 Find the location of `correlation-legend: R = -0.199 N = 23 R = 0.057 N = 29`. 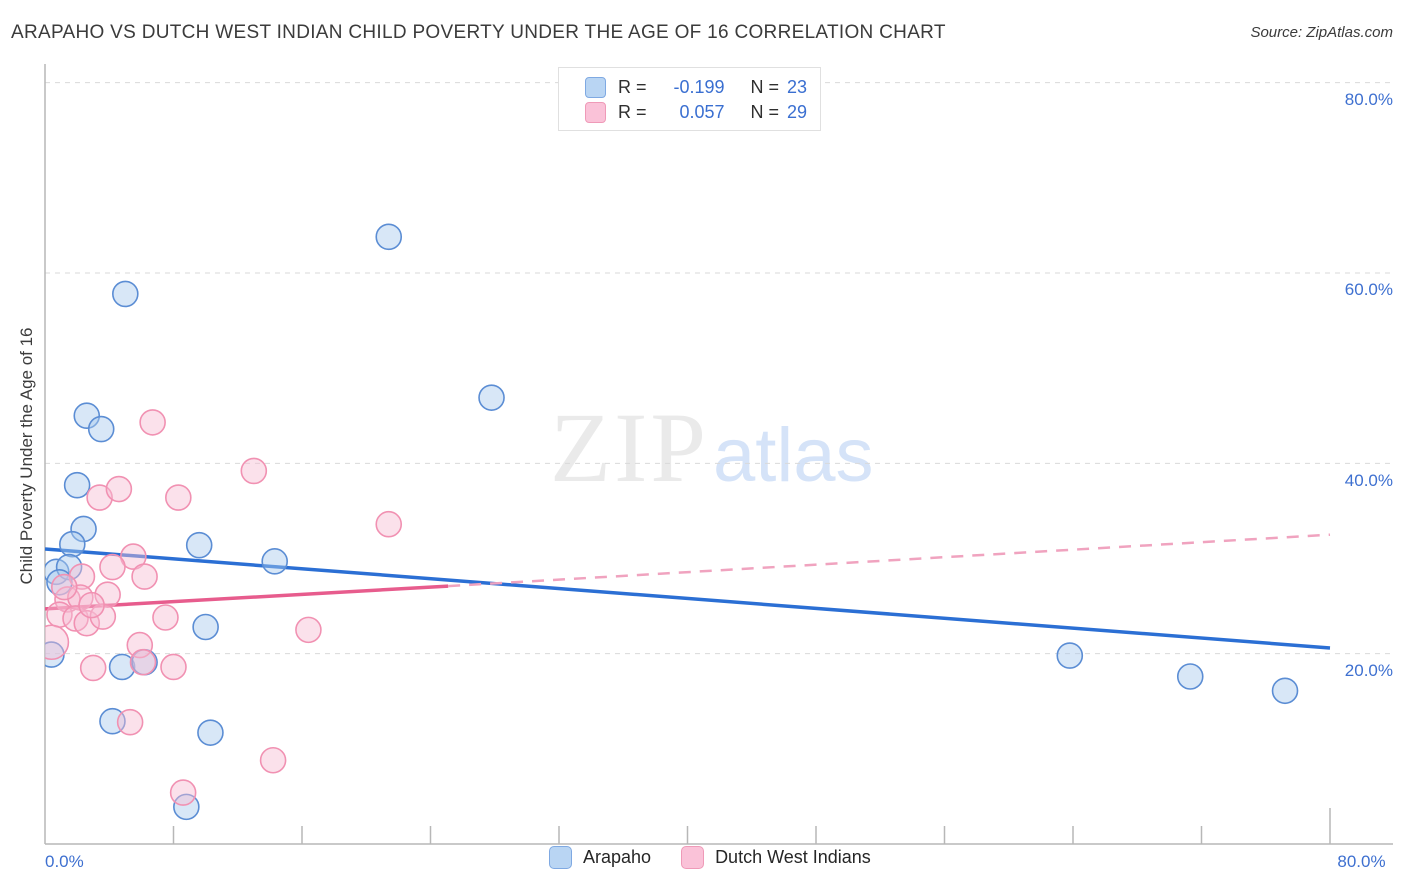

correlation-legend: R = -0.199 N = 23 R = 0.057 N = 29 is located at coordinates (689, 99).